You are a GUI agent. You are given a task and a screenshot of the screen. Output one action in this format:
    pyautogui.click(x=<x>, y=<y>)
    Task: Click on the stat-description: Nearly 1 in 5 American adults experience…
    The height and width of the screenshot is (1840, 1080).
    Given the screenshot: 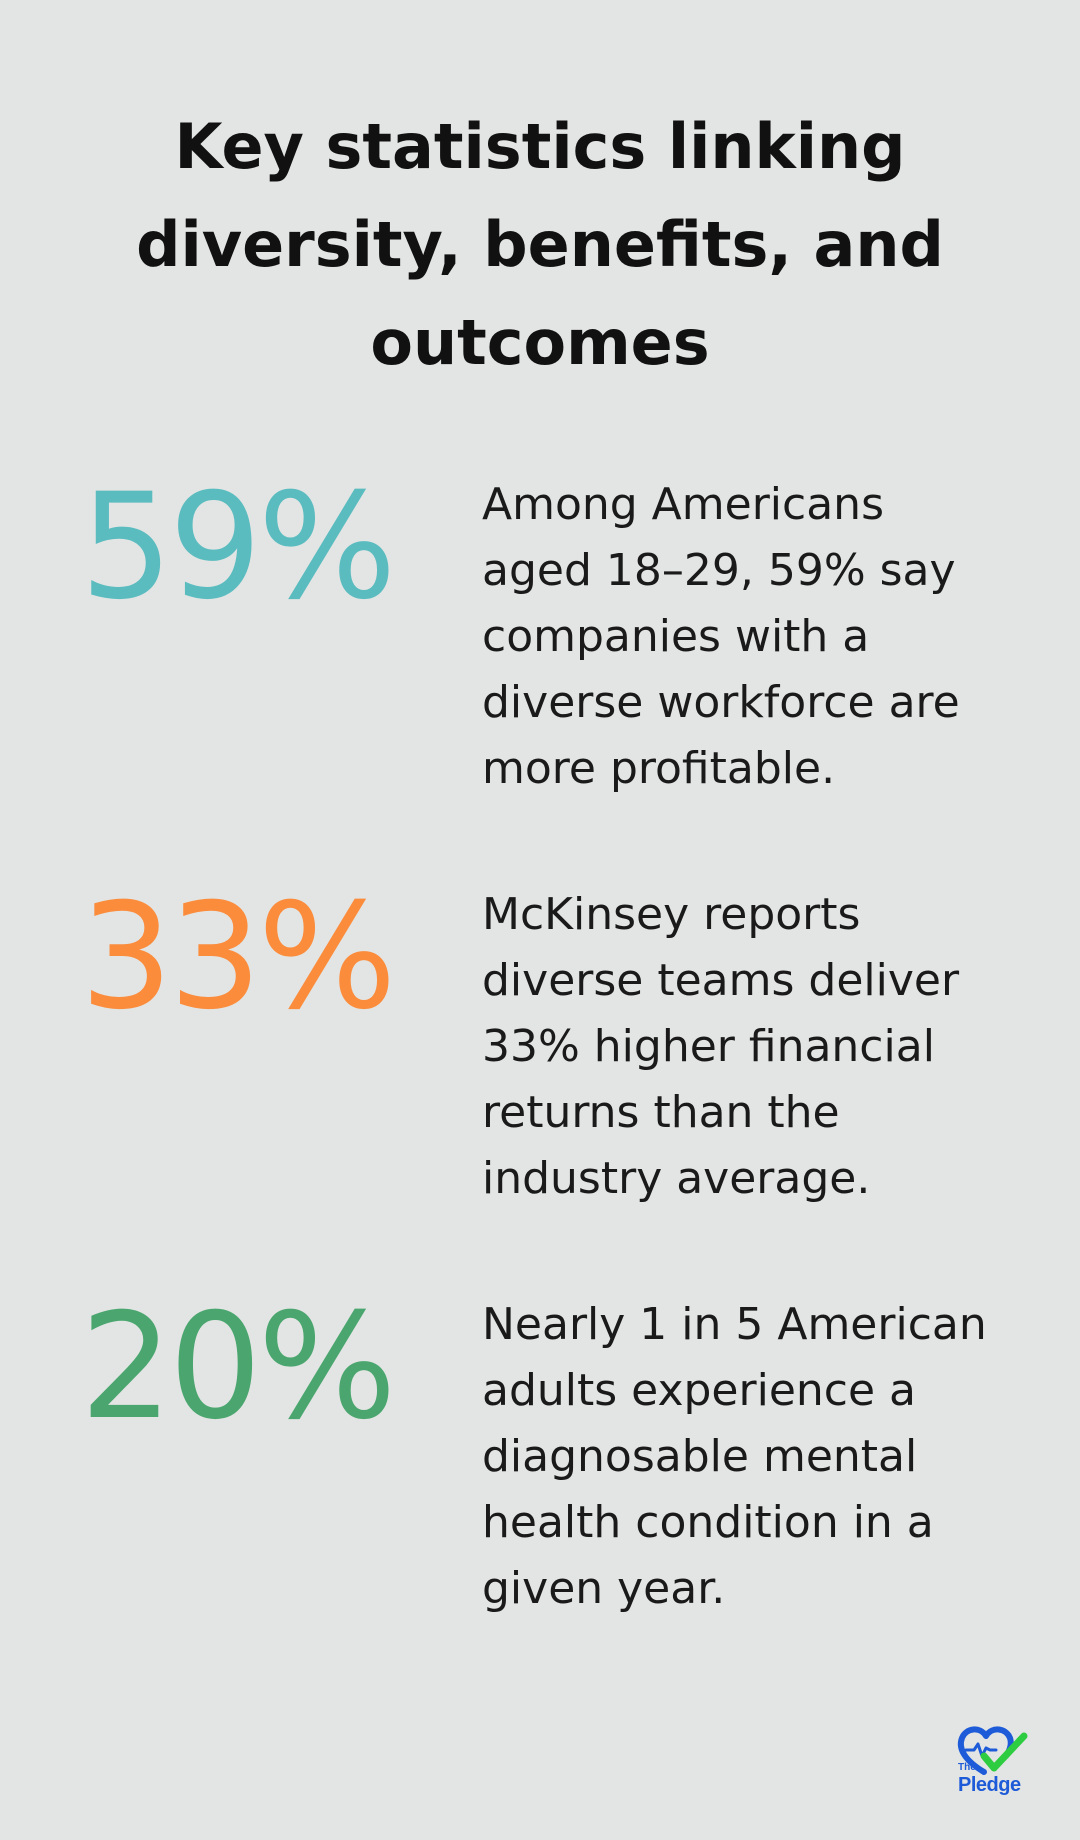 What is the action you would take?
    pyautogui.click(x=734, y=1456)
    